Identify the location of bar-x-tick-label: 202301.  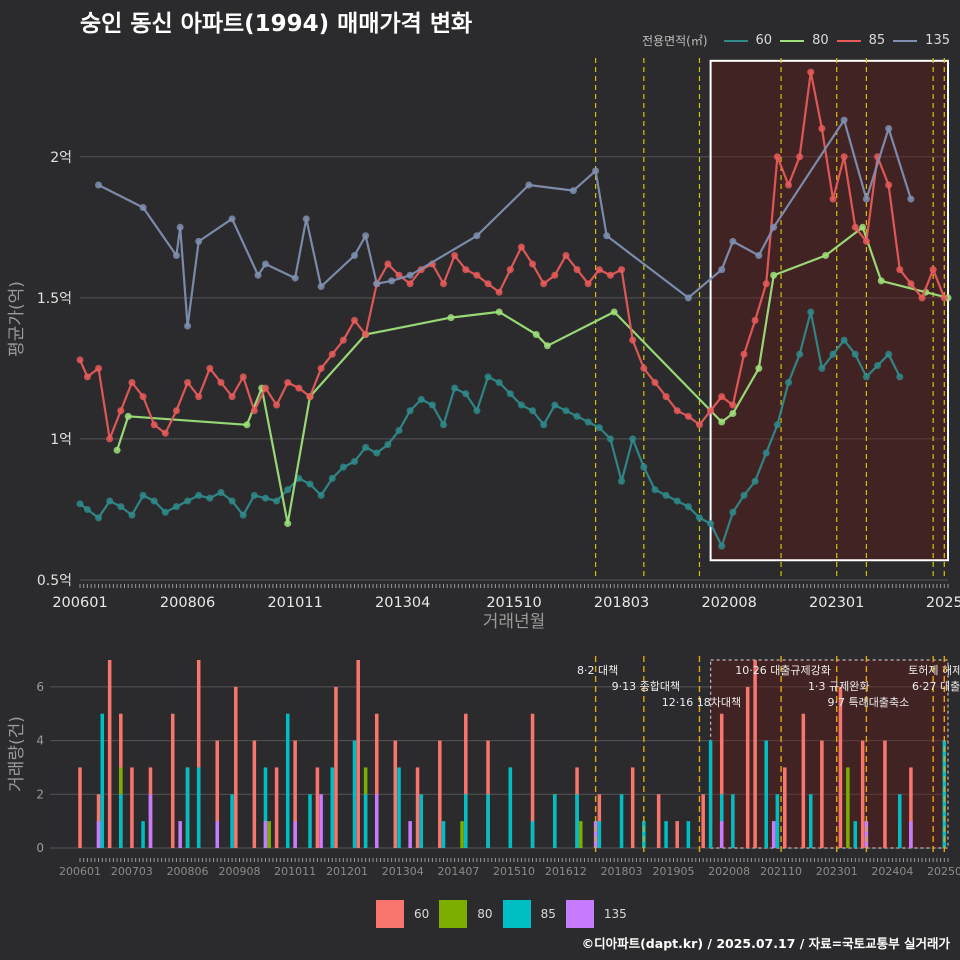
(837, 871).